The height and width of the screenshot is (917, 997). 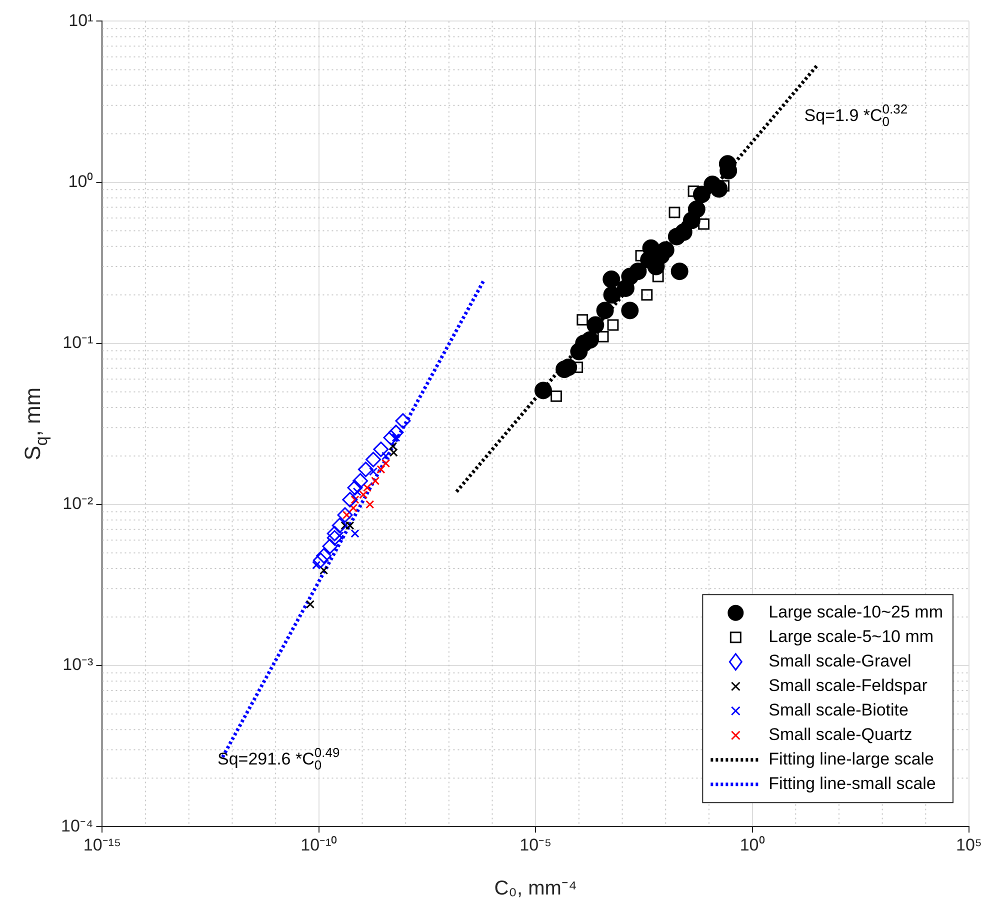 I want to click on y-tick-label: 10⁻¹, so click(x=78, y=342).